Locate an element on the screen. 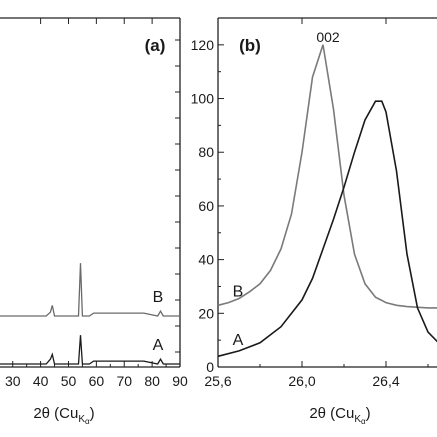  y-tick-label: 100 is located at coordinates (203, 99).